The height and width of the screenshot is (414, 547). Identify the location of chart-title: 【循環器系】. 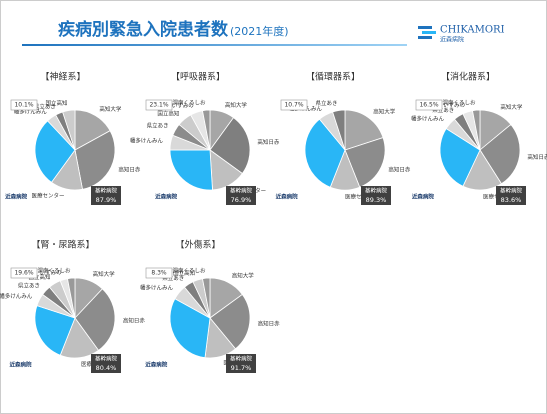
(333, 77).